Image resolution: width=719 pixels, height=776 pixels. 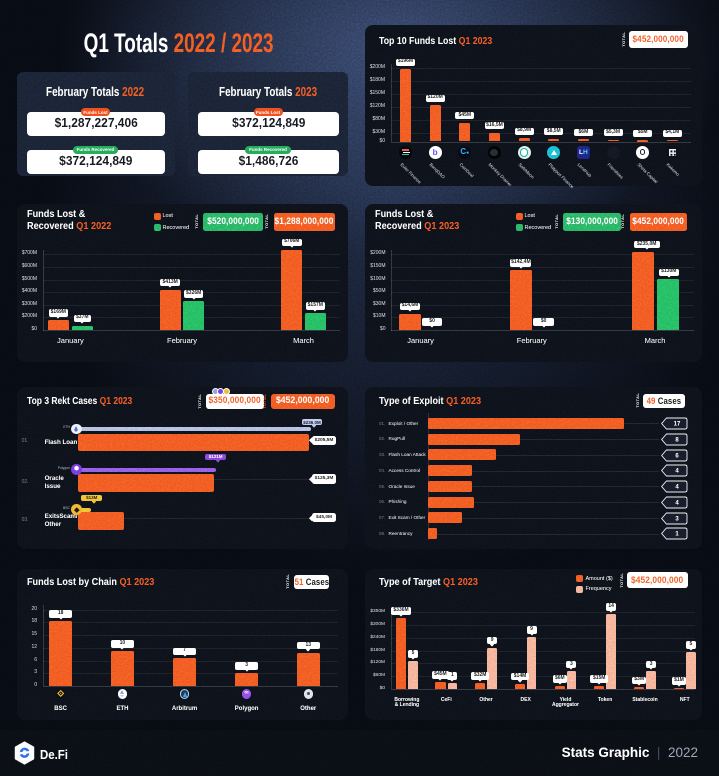 I want to click on svg-text: 17, so click(x=677, y=425).